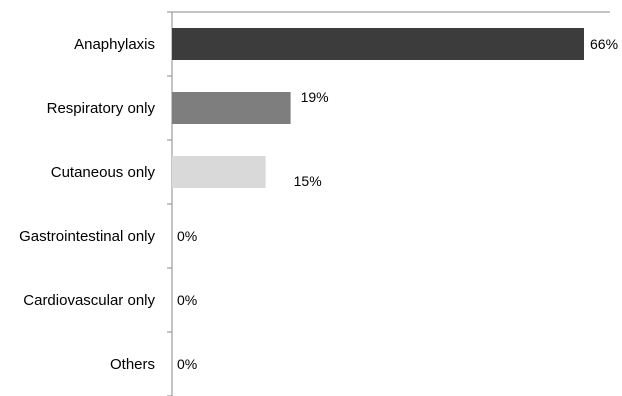  I want to click on value-label: 66%, so click(604, 44).